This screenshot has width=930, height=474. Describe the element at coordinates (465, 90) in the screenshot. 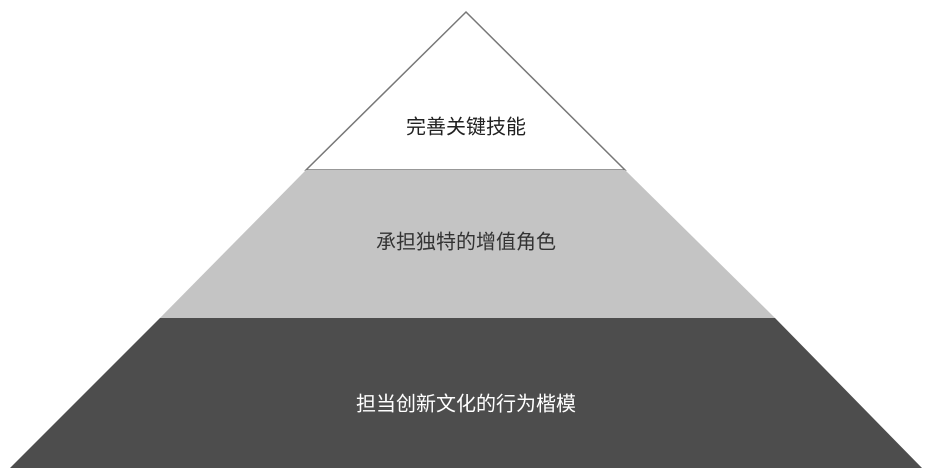

I see `top-level` at that location.